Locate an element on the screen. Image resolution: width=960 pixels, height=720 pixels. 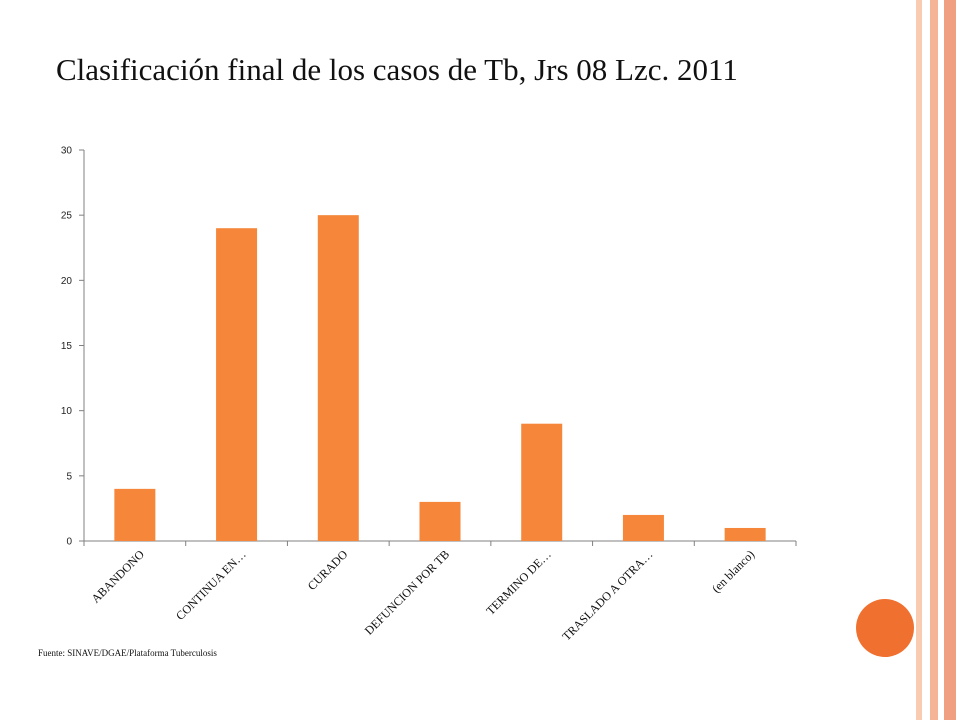
y-tick-label: 20 is located at coordinates (67, 281).